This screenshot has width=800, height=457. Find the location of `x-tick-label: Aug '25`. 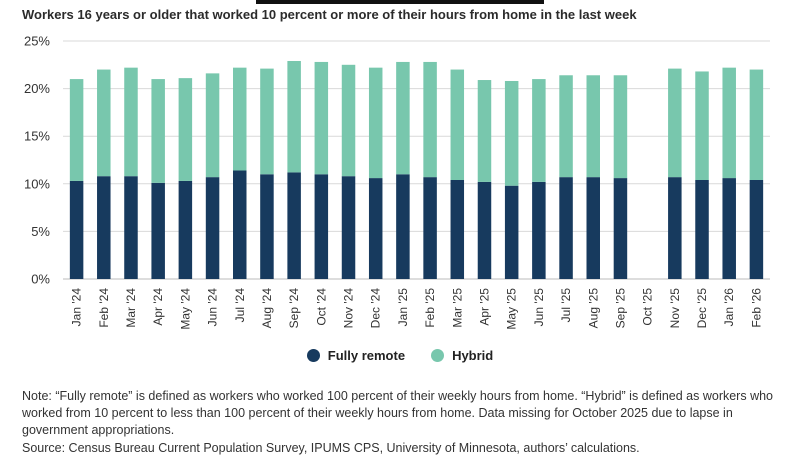

x-tick-label: Aug '25 is located at coordinates (593, 308).